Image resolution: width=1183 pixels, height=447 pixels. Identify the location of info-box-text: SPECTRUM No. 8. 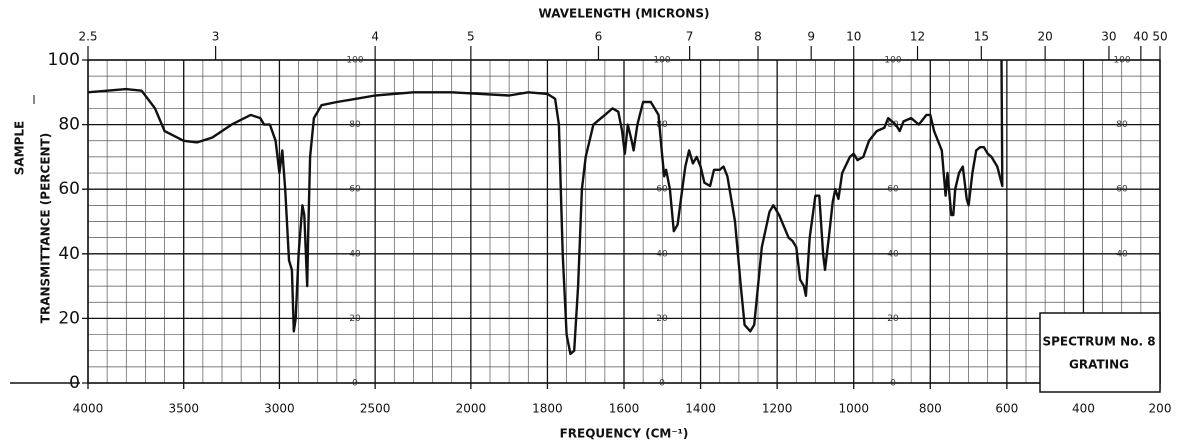
(1098, 342).